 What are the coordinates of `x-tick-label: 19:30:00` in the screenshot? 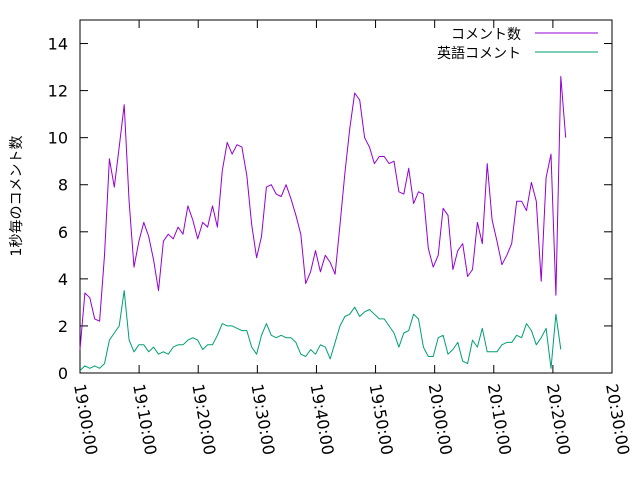 It's located at (262, 419).